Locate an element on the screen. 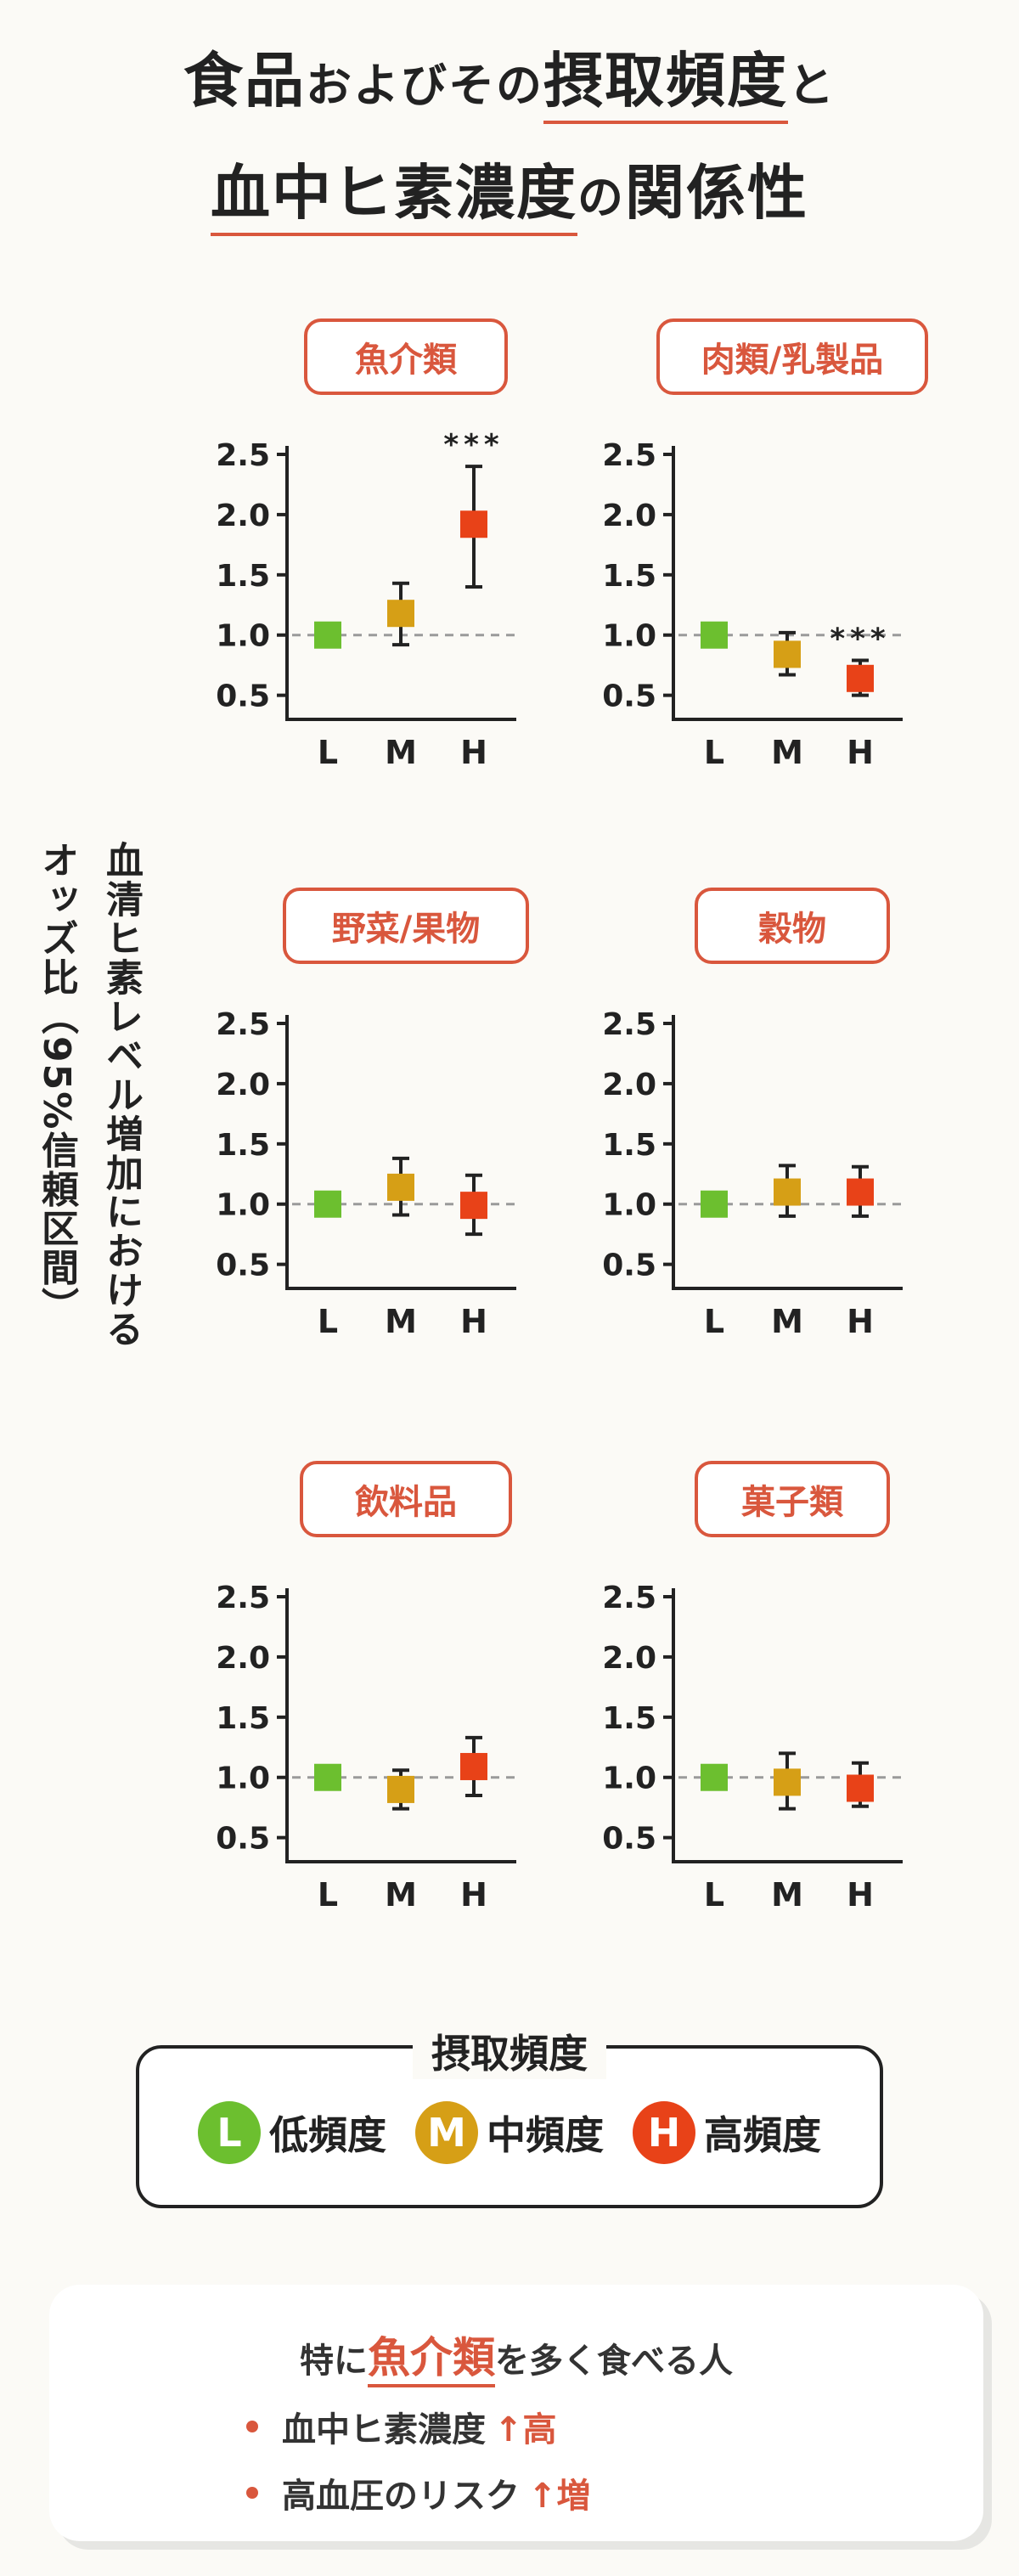 The image size is (1019, 2576). title-segment: 食品 is located at coordinates (244, 81).